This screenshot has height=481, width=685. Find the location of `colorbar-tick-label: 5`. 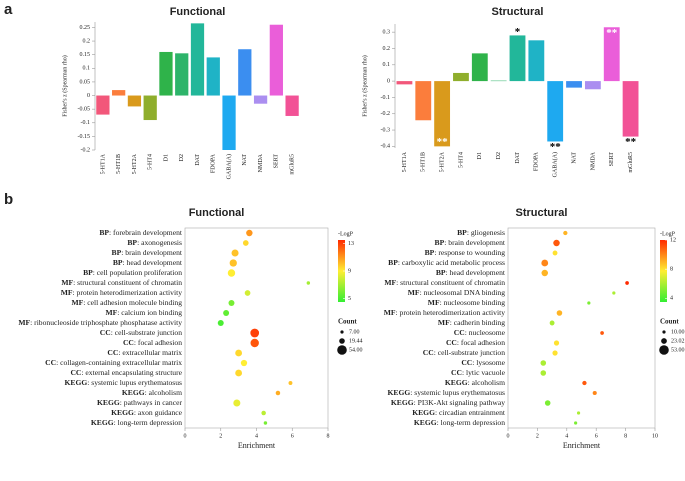

colorbar-tick-label: 5 is located at coordinates (349, 299).